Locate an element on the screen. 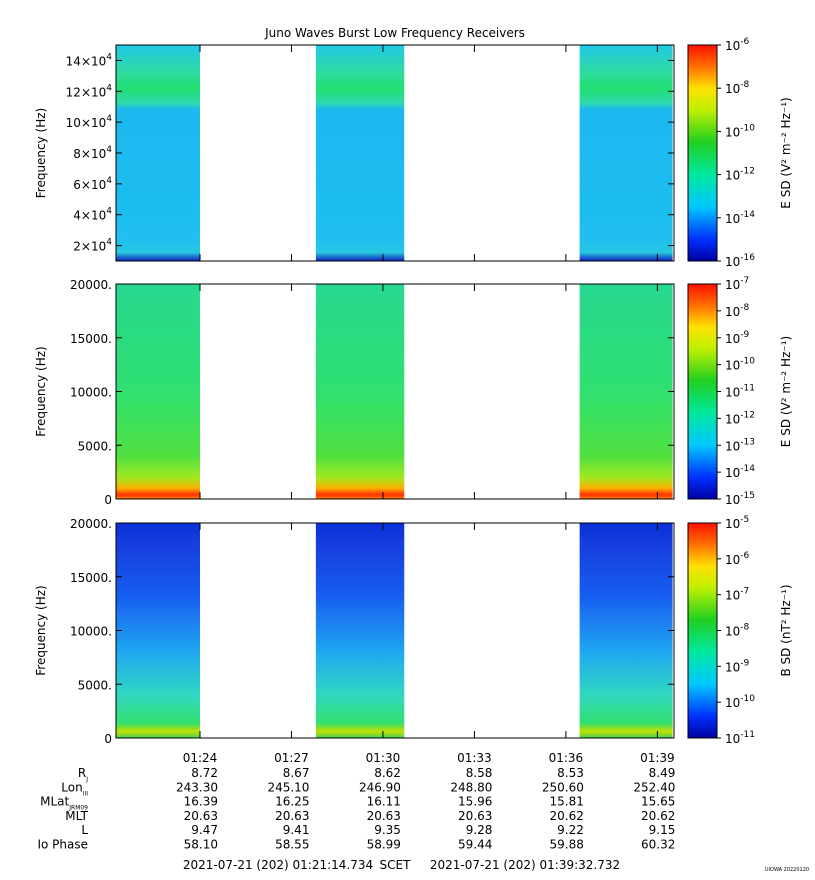 Image resolution: width=815 pixels, height=880 pixels. time-axis: 01:24 01:27 01:30 01:33 01:36 01:39 is located at coordinates (429, 758).